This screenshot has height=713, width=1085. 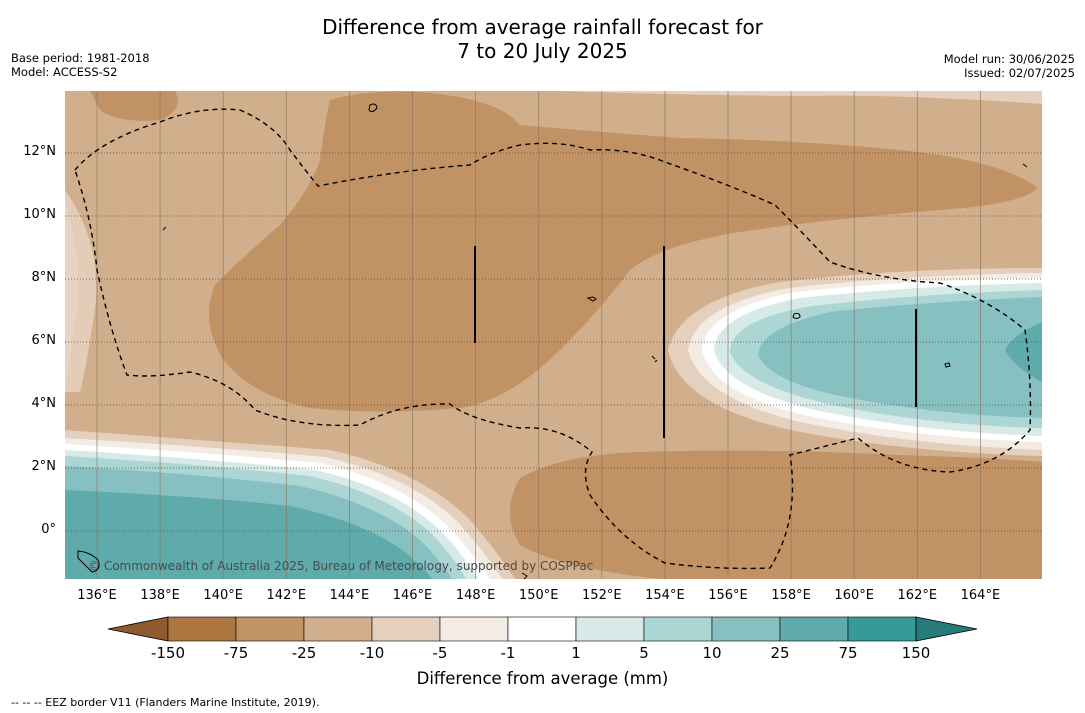 I want to click on colorbar-tick: 5, so click(x=644, y=653).